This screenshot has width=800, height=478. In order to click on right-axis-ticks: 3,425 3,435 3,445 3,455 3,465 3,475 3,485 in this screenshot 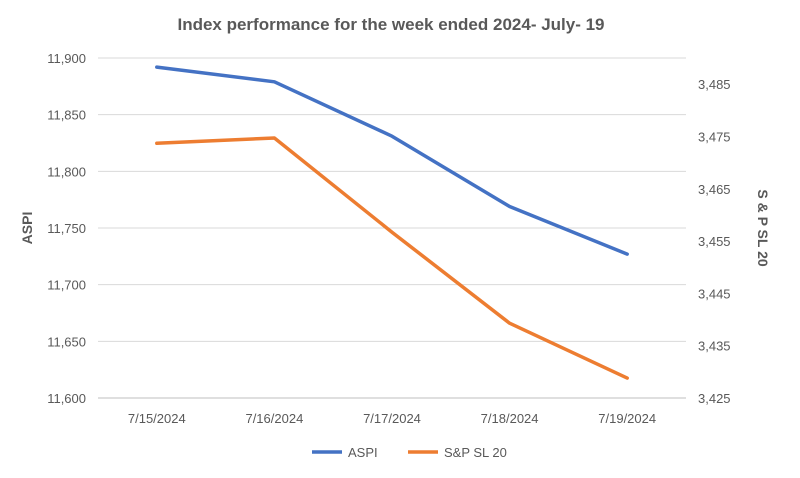, I will do `click(714, 241)`.